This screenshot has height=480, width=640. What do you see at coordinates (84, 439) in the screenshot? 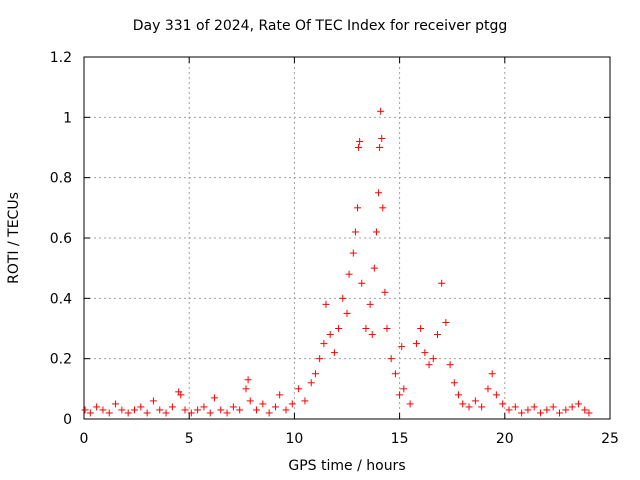
I see `x-tick-label: 0` at bounding box center [84, 439].